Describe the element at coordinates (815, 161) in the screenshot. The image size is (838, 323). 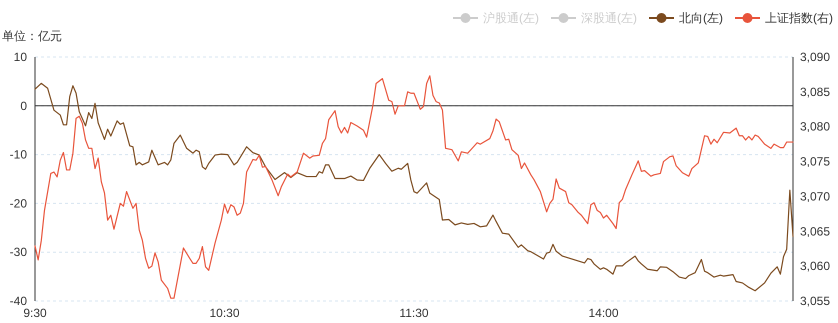
I see `y2-tick-label: 3,075` at that location.